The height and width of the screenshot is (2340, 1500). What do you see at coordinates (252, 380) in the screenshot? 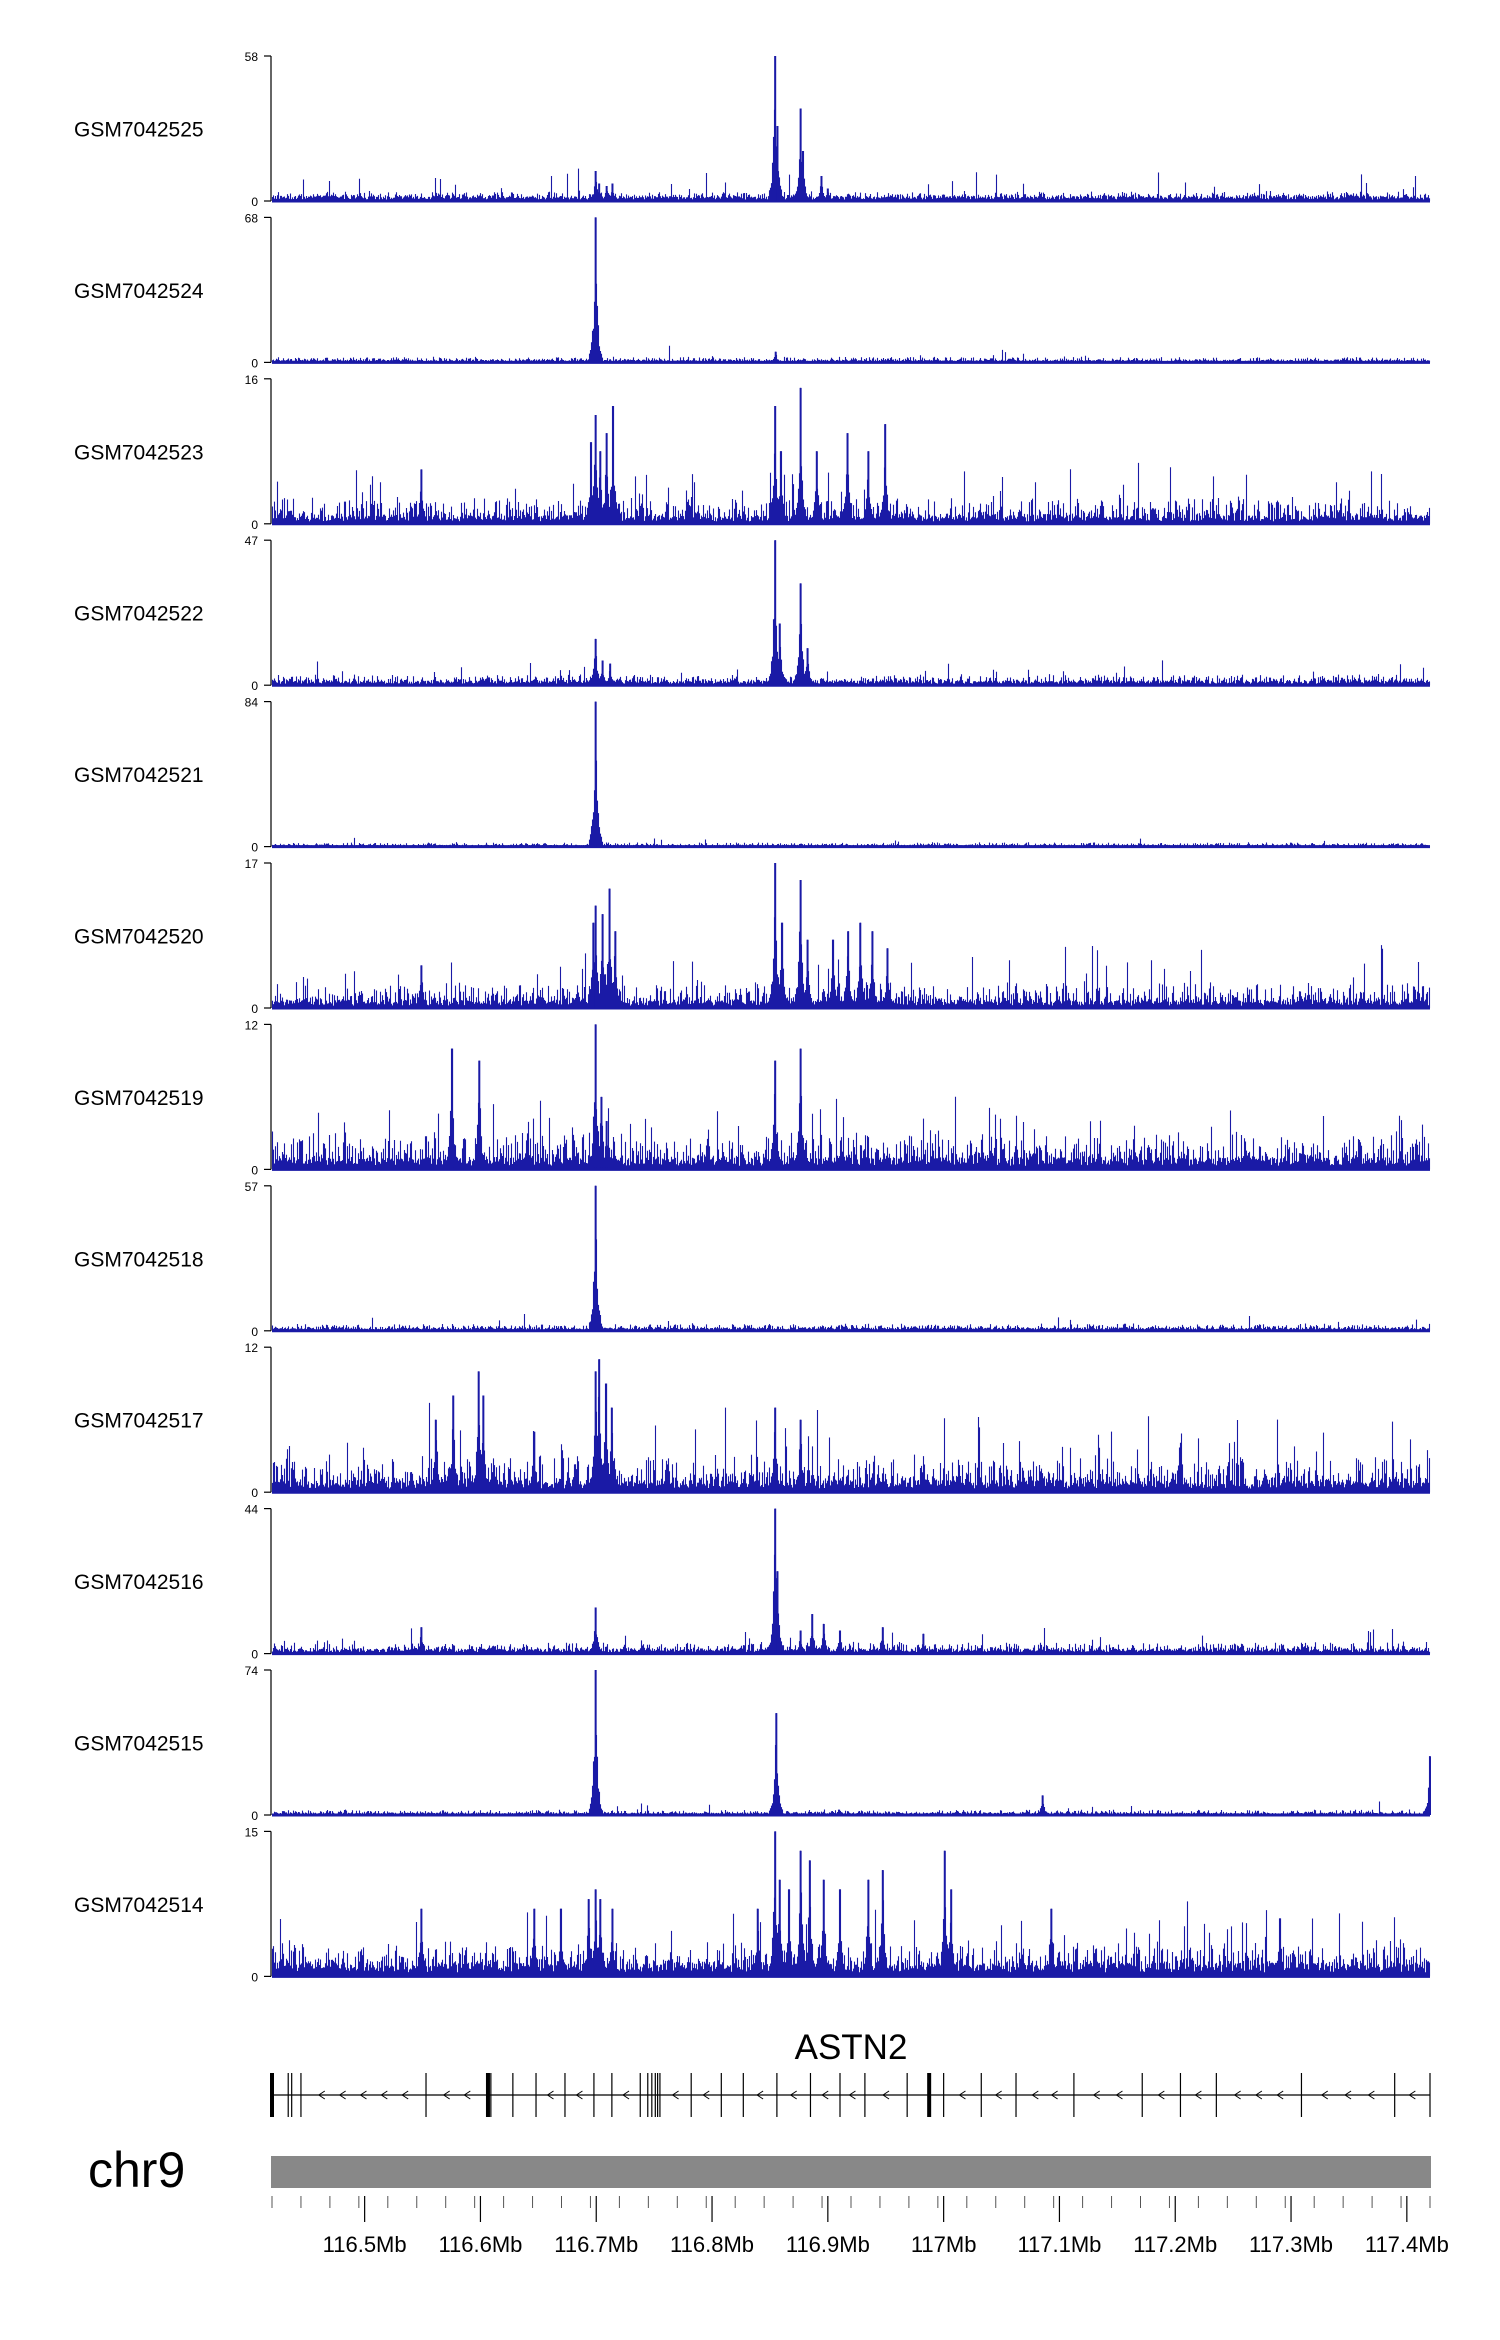
I see `y-tick-label-max: 16` at bounding box center [252, 380].